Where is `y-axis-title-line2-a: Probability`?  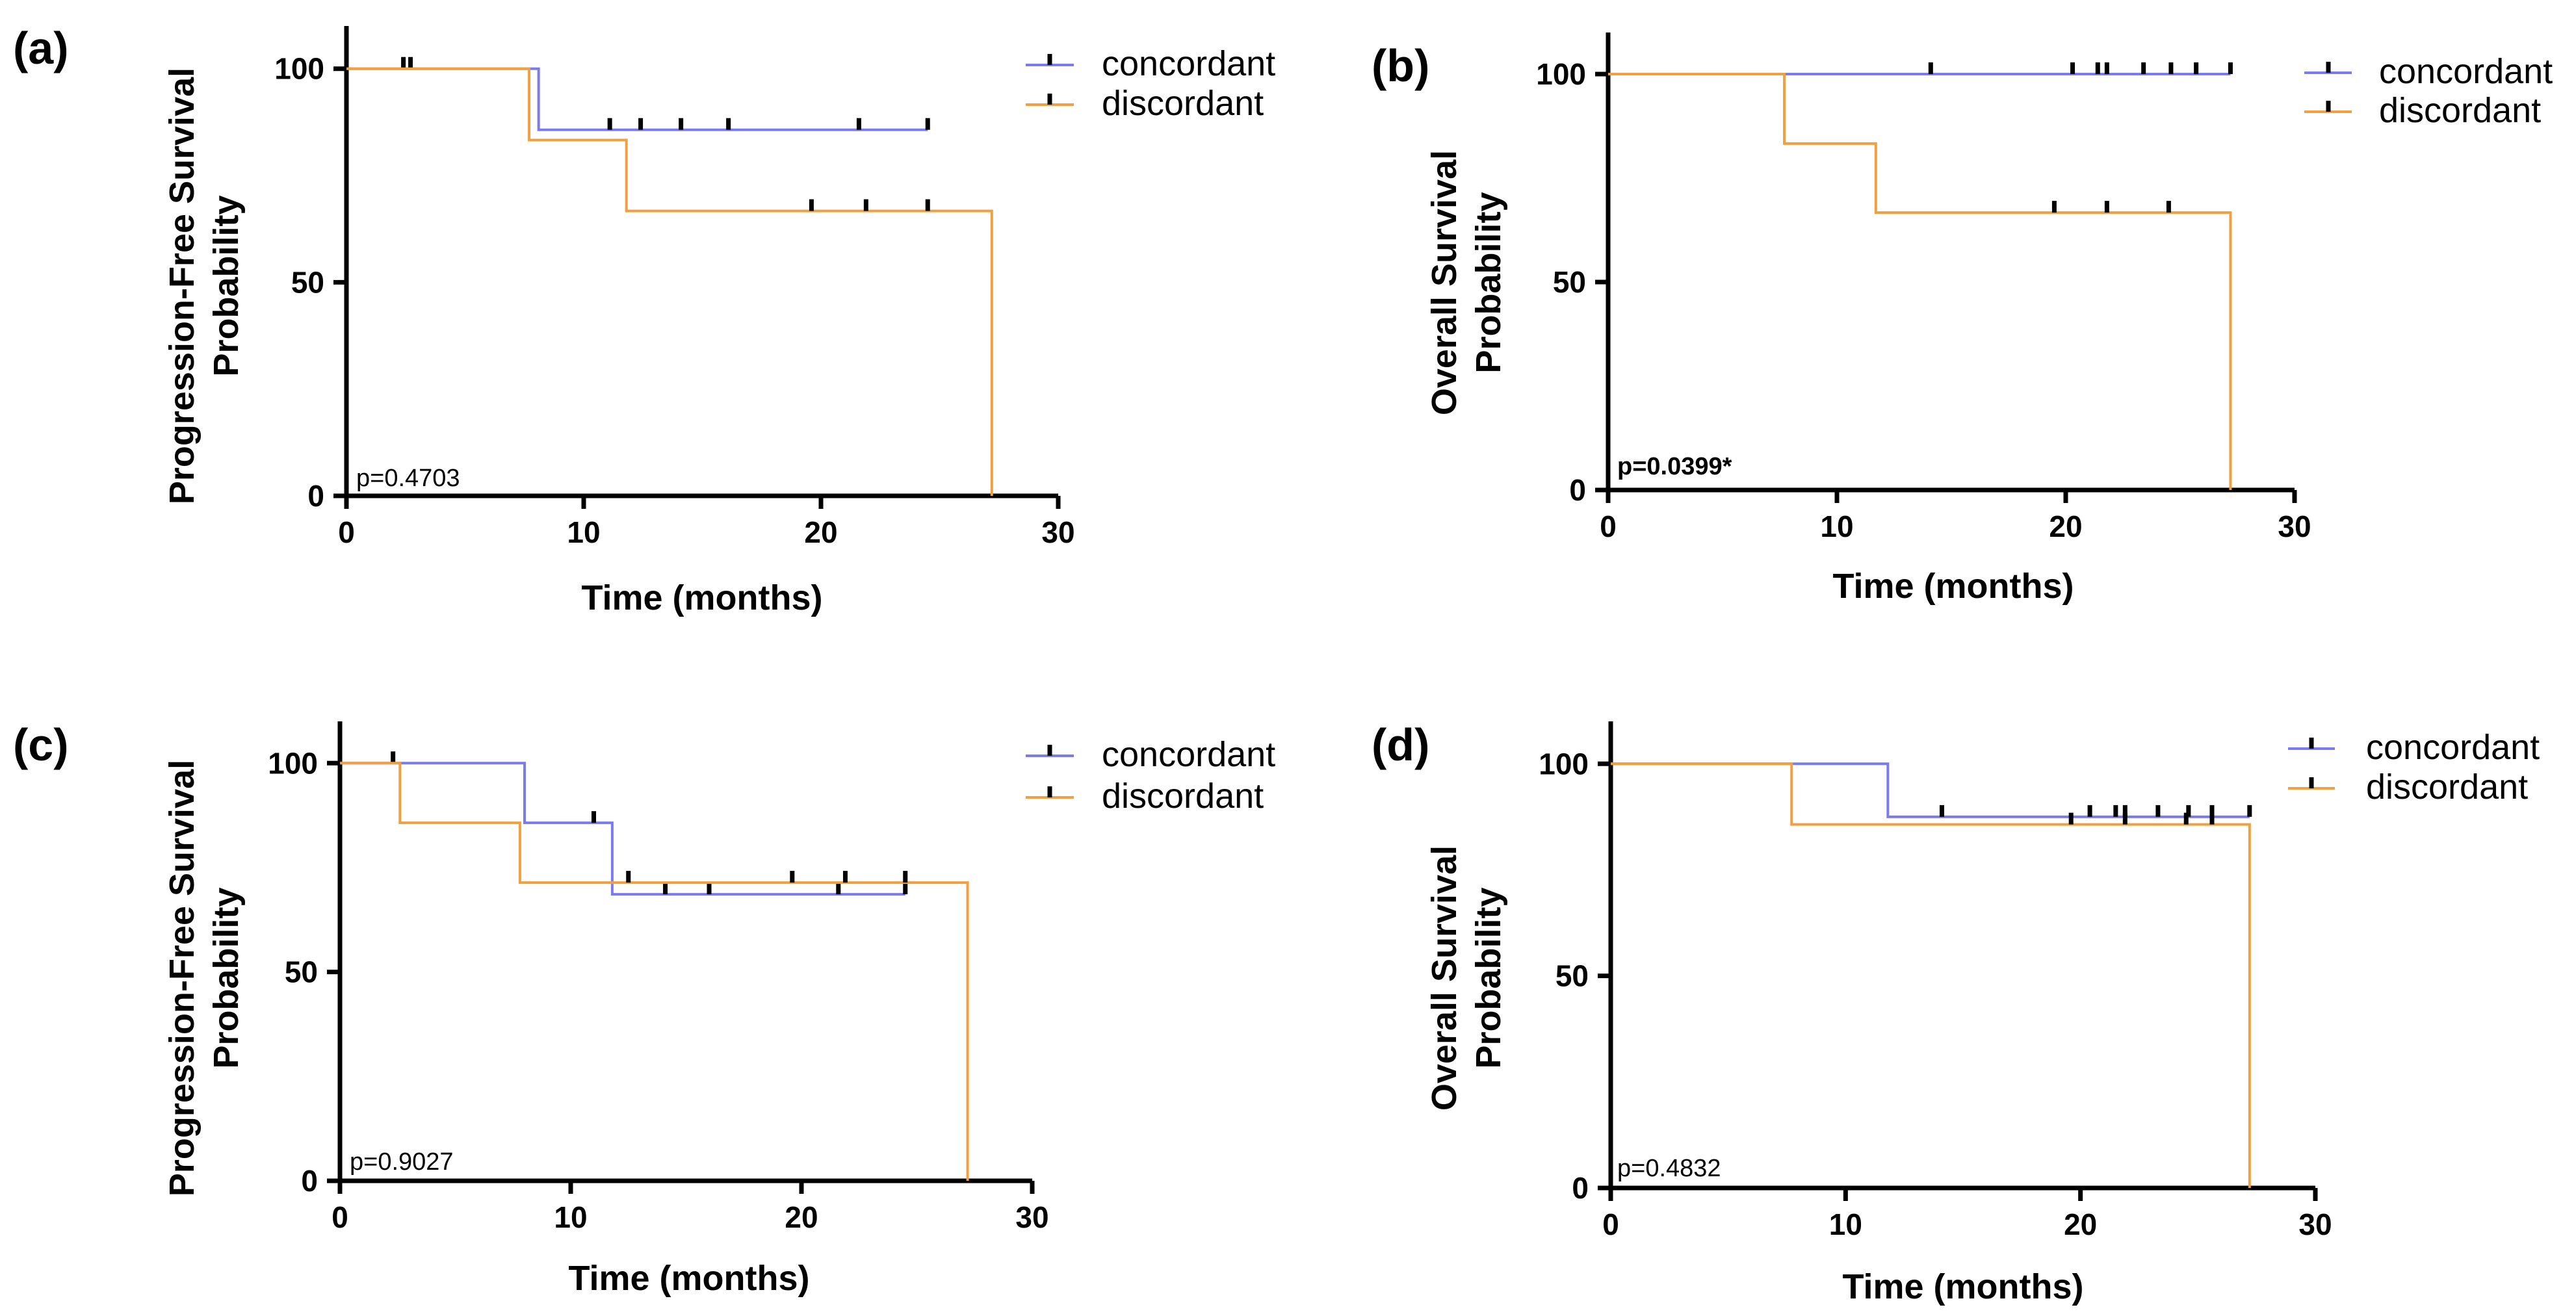
y-axis-title-line2-a: Probability is located at coordinates (226, 285).